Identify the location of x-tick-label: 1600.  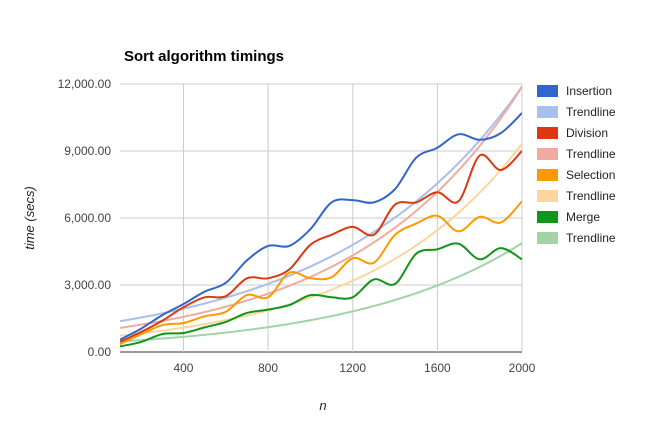
(437, 368).